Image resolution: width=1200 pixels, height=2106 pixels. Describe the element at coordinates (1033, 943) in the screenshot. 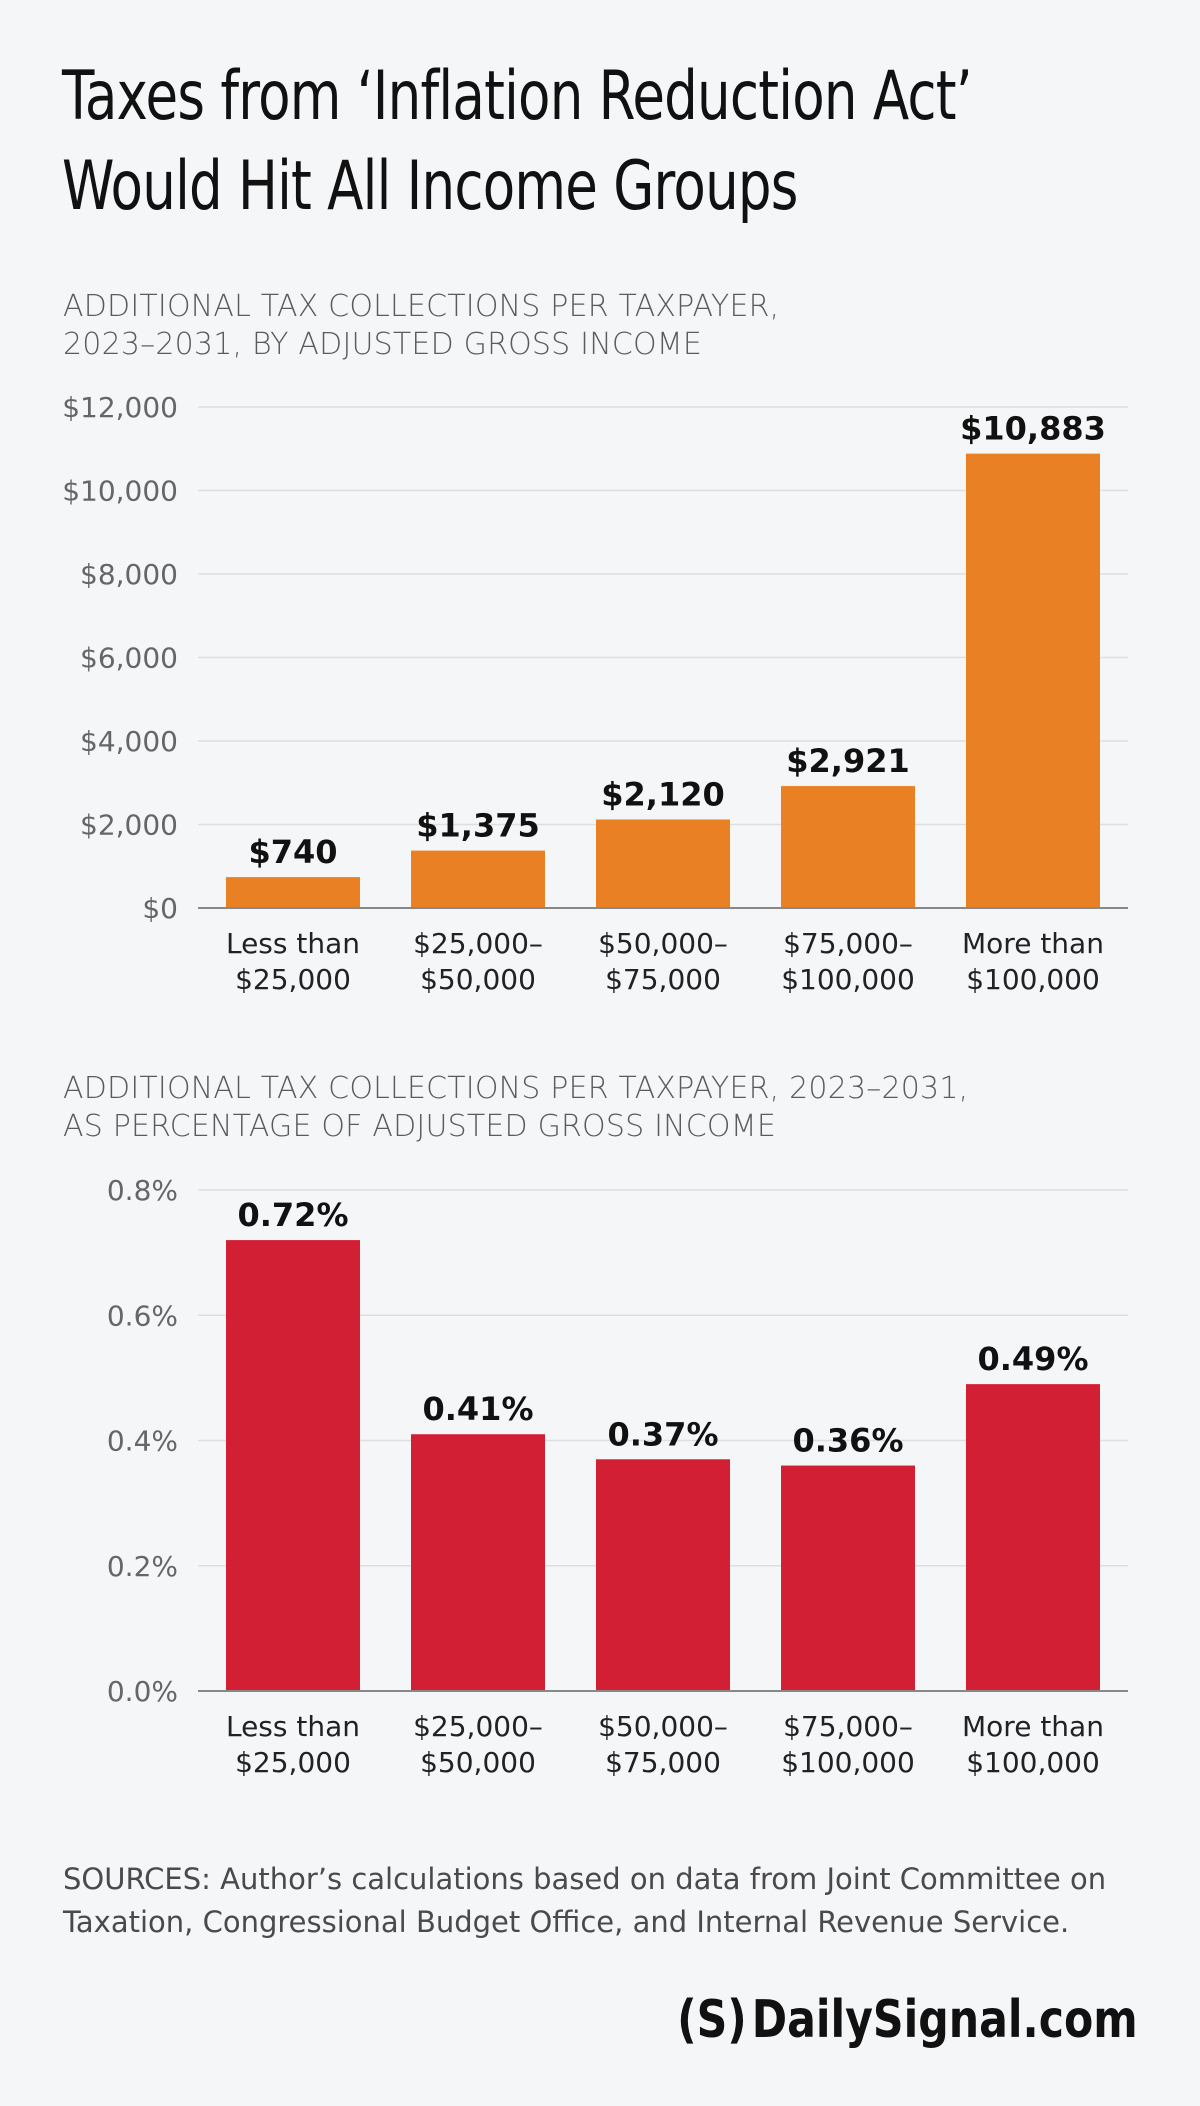

I see `chart1-xtick-label: More than` at that location.